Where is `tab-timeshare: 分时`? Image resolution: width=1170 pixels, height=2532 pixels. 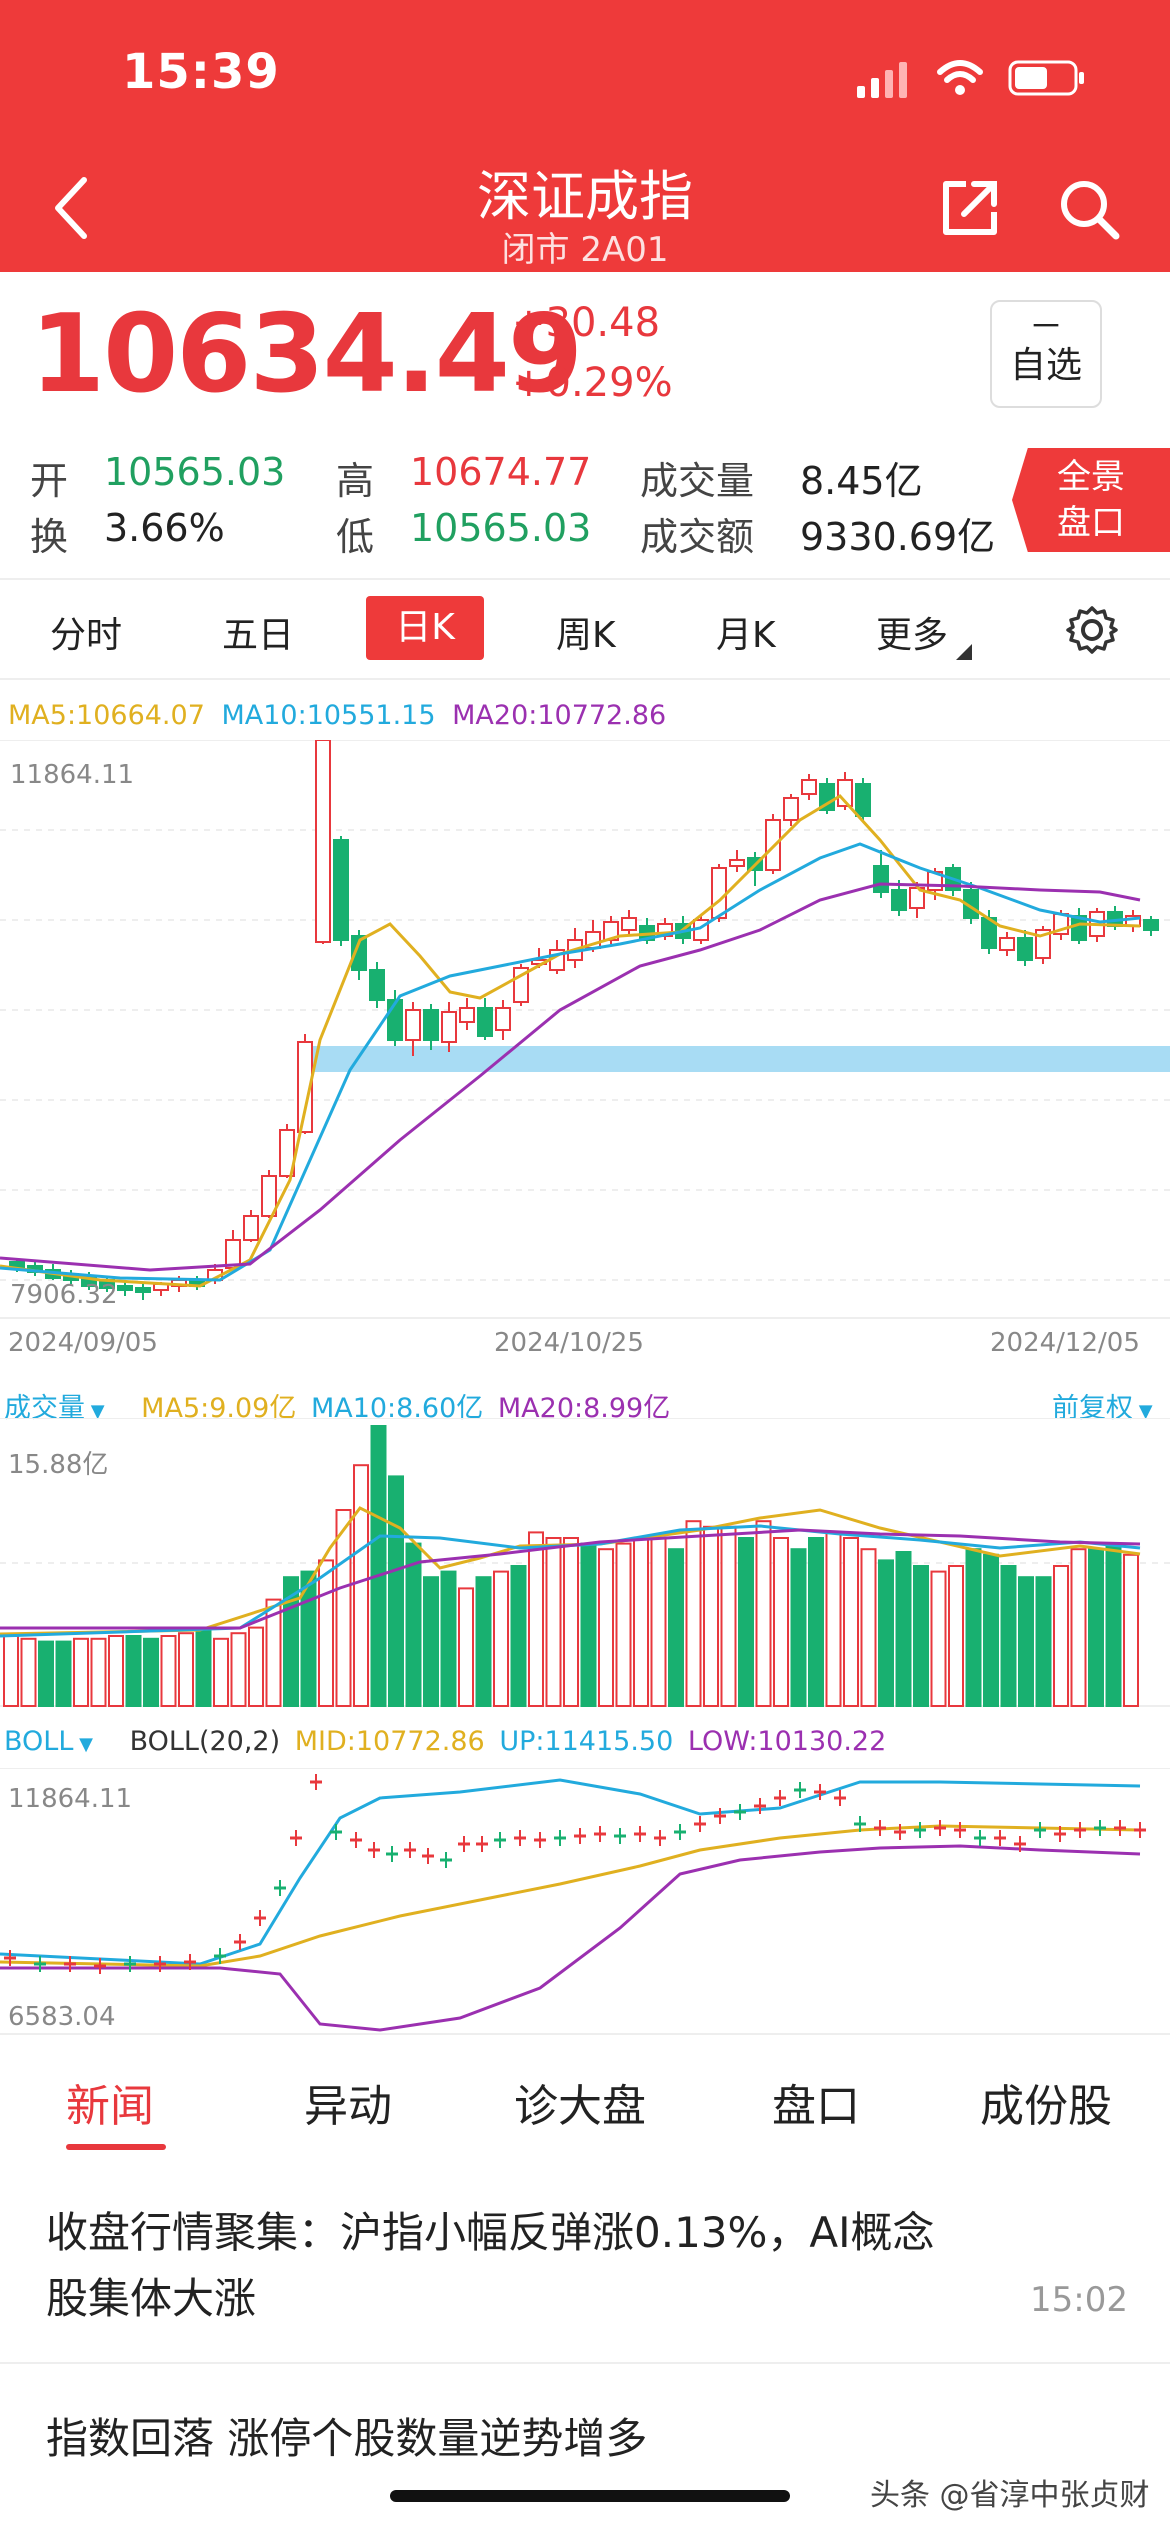 tab-timeshare: 分时 is located at coordinates (86, 635).